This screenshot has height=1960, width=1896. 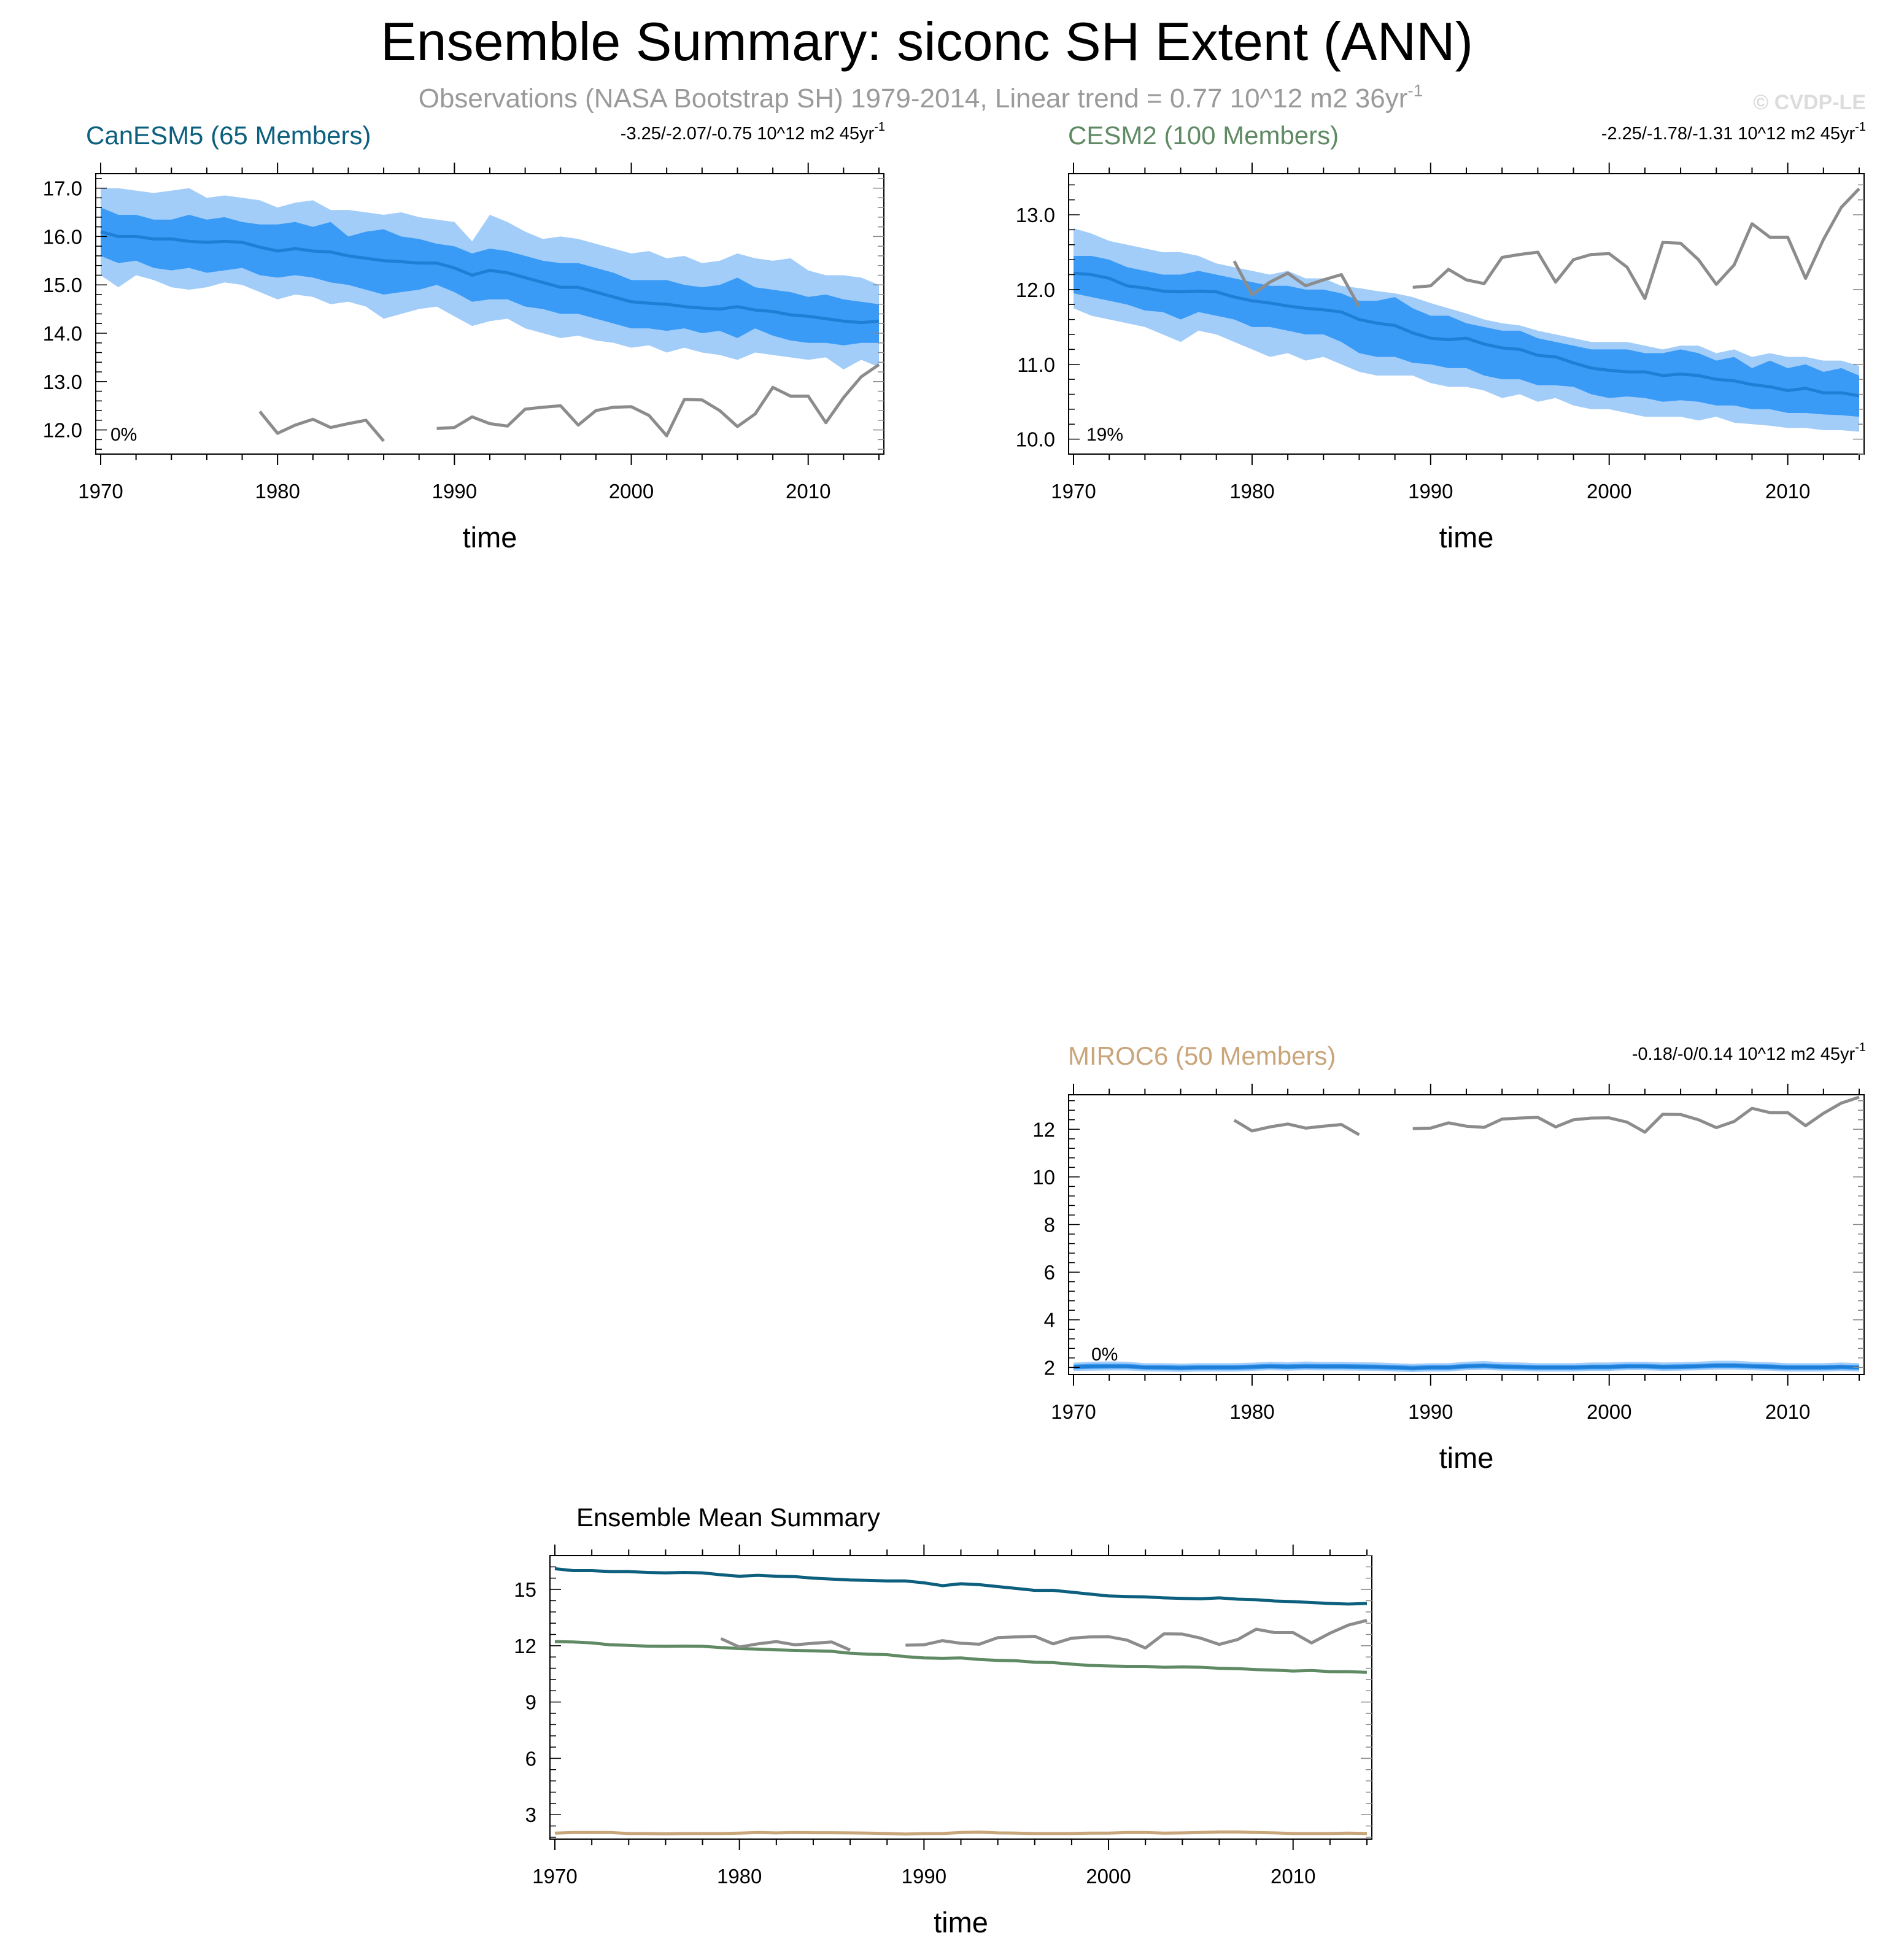 I want to click on miroc6-x-tick-label: 2000, so click(x=1609, y=1411).